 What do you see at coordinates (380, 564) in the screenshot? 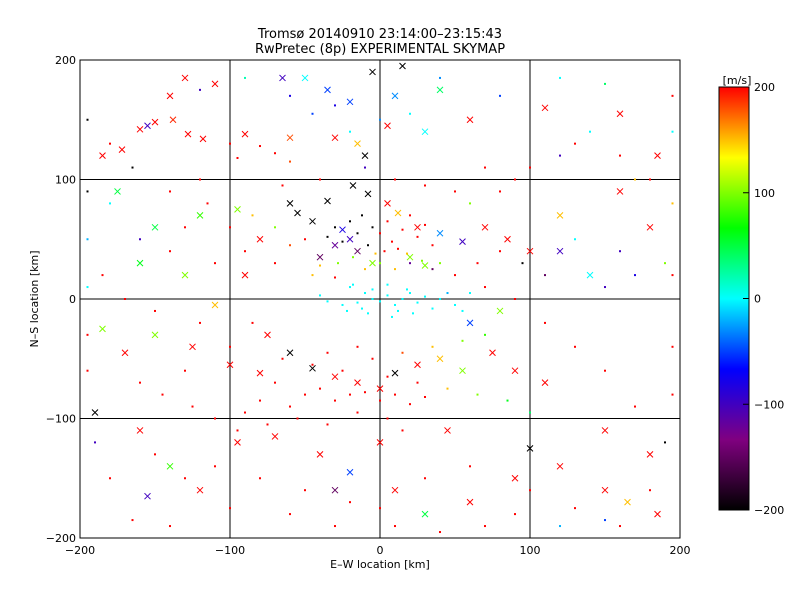
I see `x-axis-label: E–W location [km]` at bounding box center [380, 564].